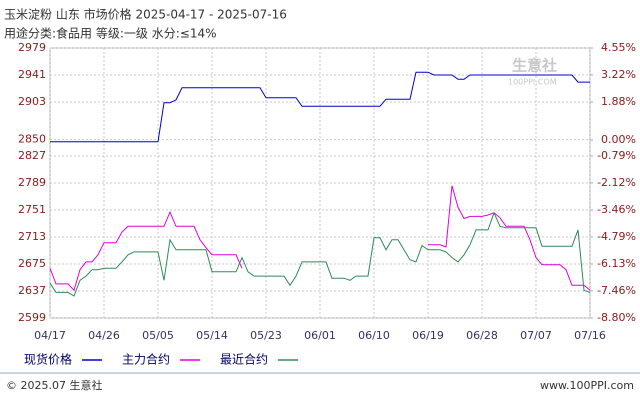 The width and height of the screenshot is (640, 404). What do you see at coordinates (374, 335) in the screenshot?
I see `x-tick-label: 06/10` at bounding box center [374, 335].